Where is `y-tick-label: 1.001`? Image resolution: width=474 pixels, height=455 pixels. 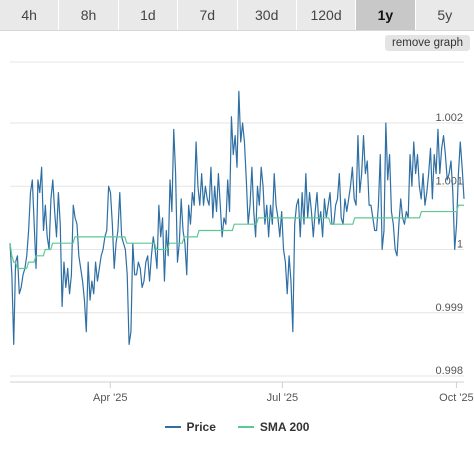
y-tick-label: 1.001 is located at coordinates (449, 181).